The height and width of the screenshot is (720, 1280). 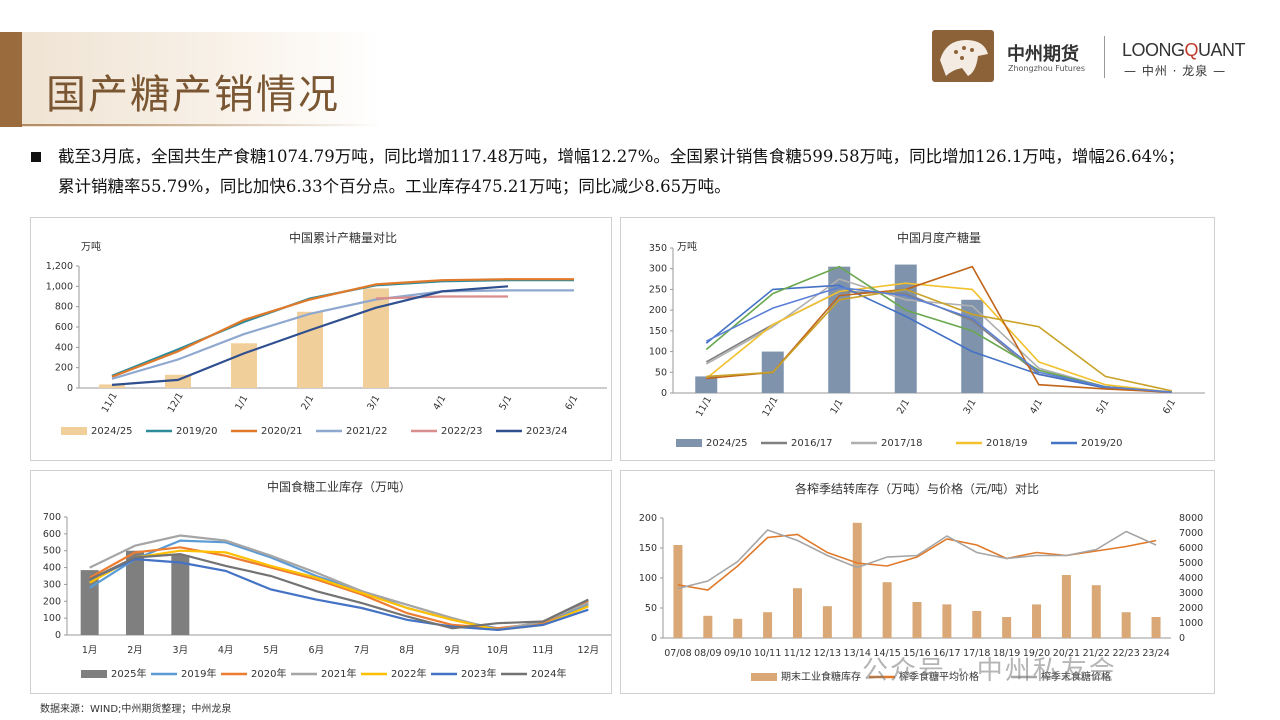 What do you see at coordinates (1191, 608) in the screenshot?
I see `y2-tick-label: 2000` at bounding box center [1191, 608].